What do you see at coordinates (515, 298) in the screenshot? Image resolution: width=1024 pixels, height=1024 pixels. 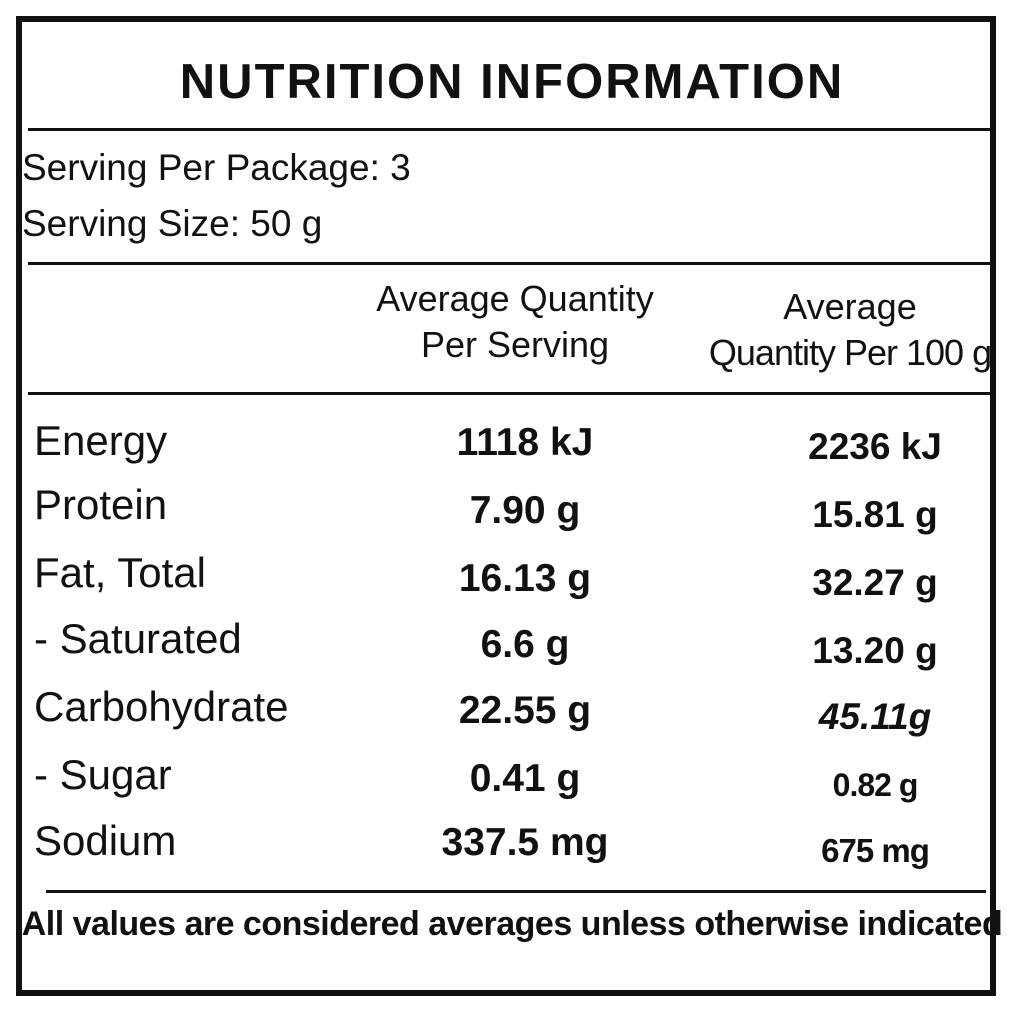 I see `column-header-per-serving-line1: Average Quantity` at bounding box center [515, 298].